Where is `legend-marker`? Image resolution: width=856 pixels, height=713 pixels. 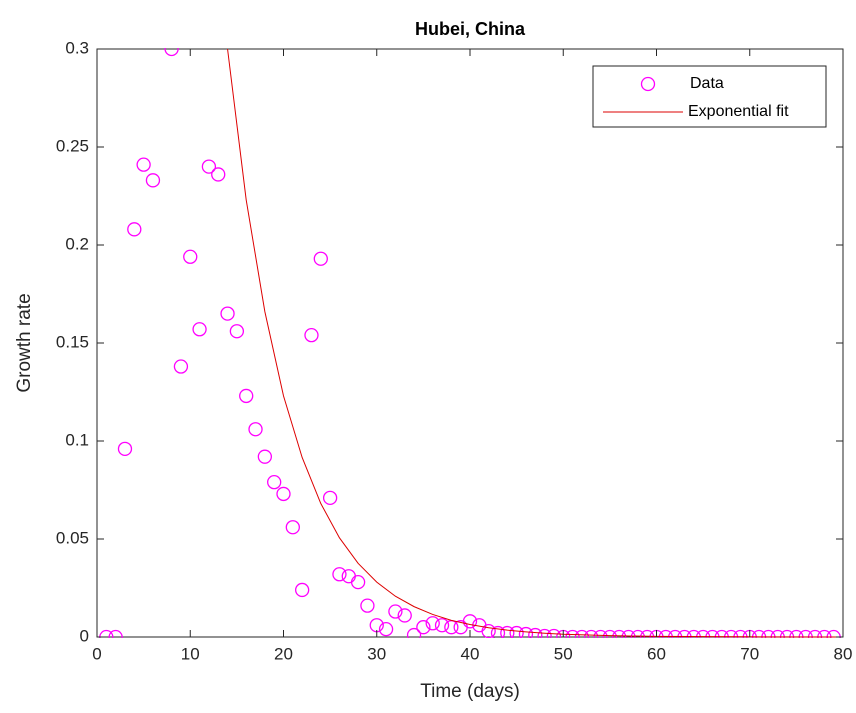
legend-marker is located at coordinates (648, 84).